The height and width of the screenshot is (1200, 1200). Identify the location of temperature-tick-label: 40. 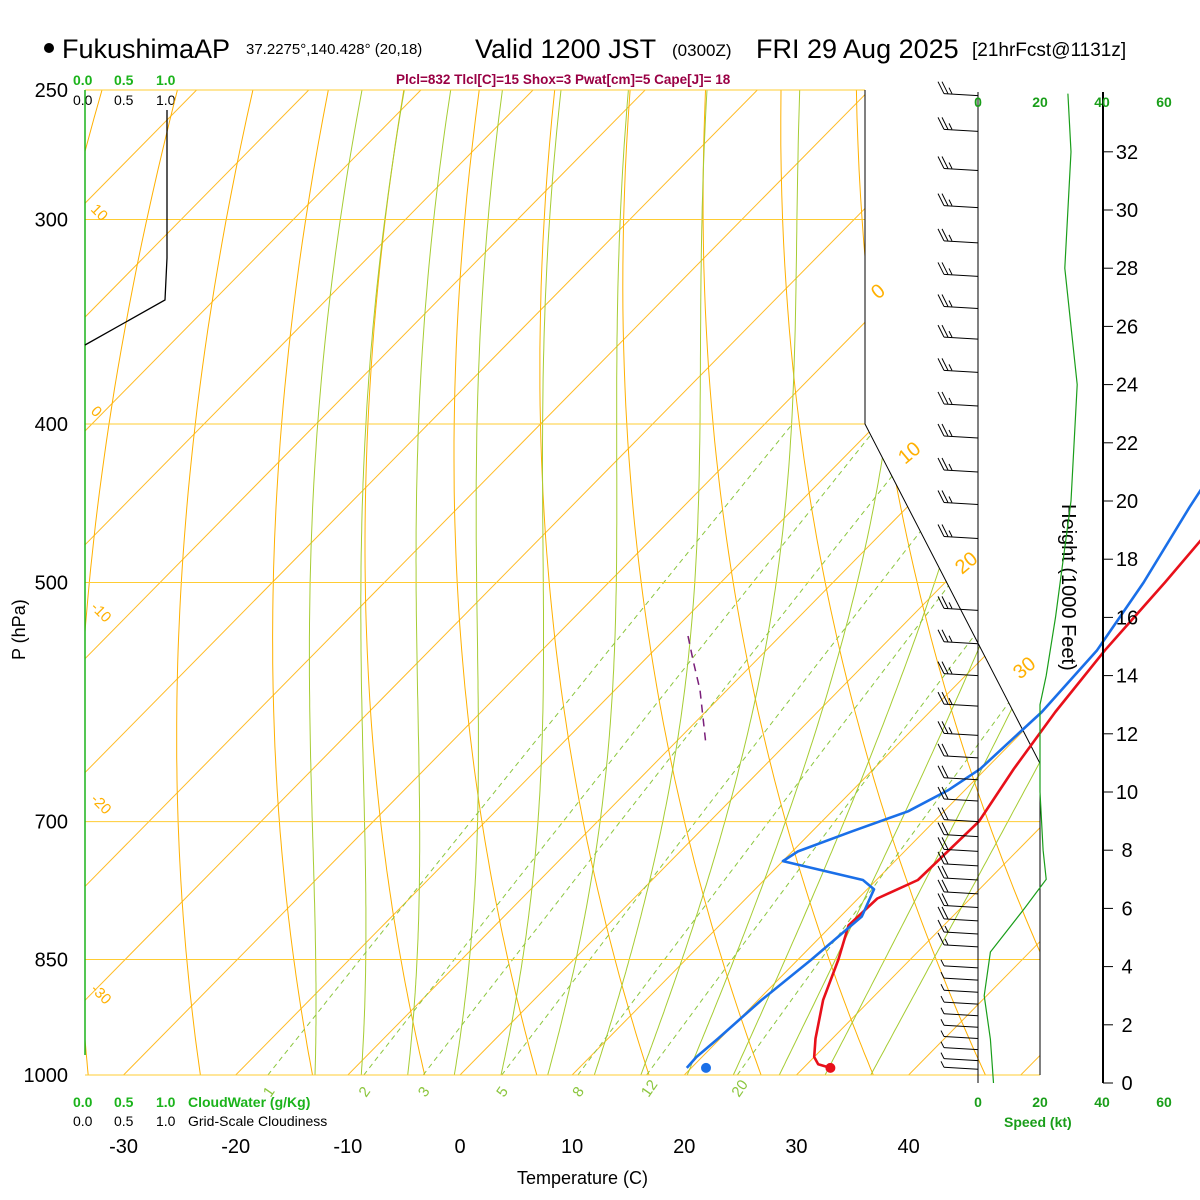
(908, 1147).